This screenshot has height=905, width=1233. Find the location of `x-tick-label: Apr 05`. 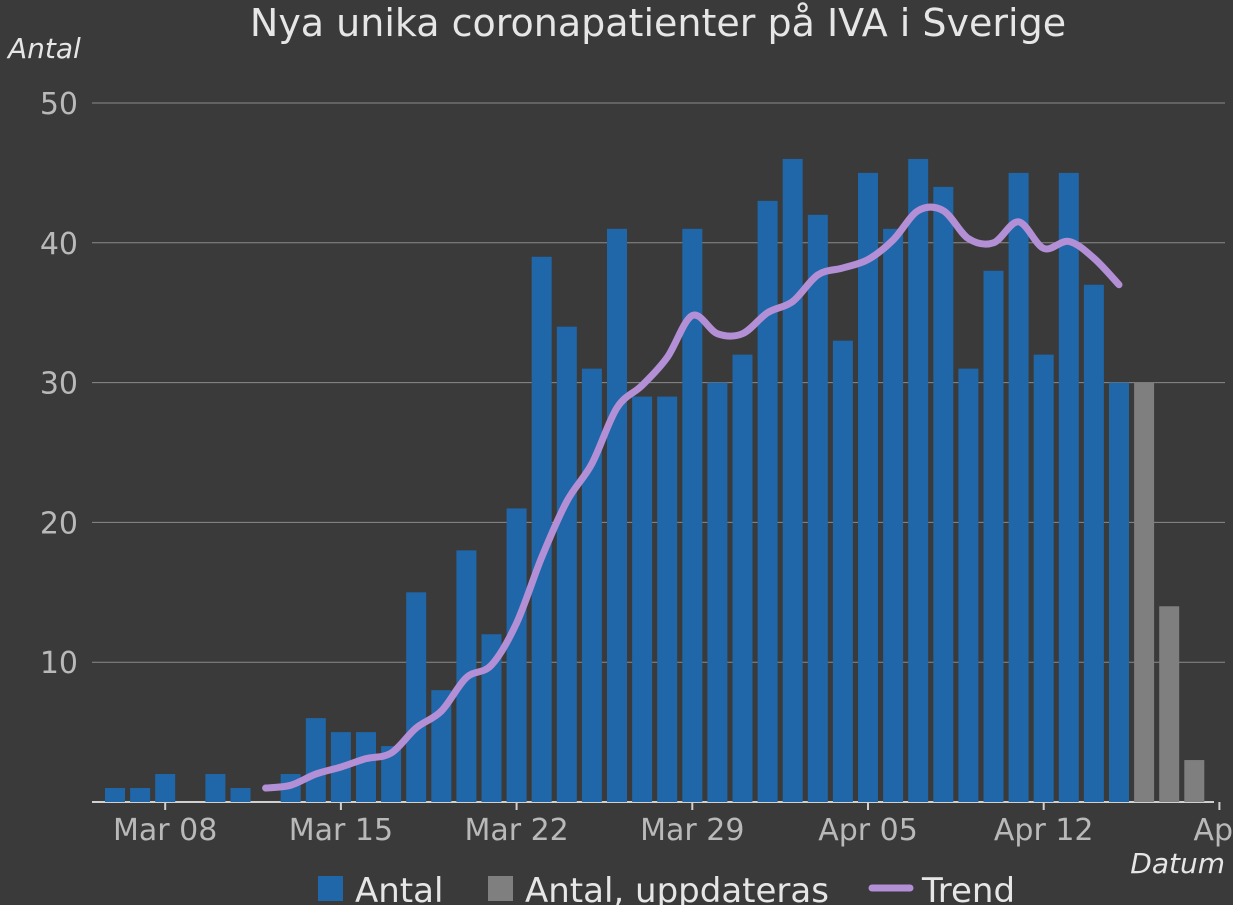

x-tick-label: Apr 05 is located at coordinates (868, 830).